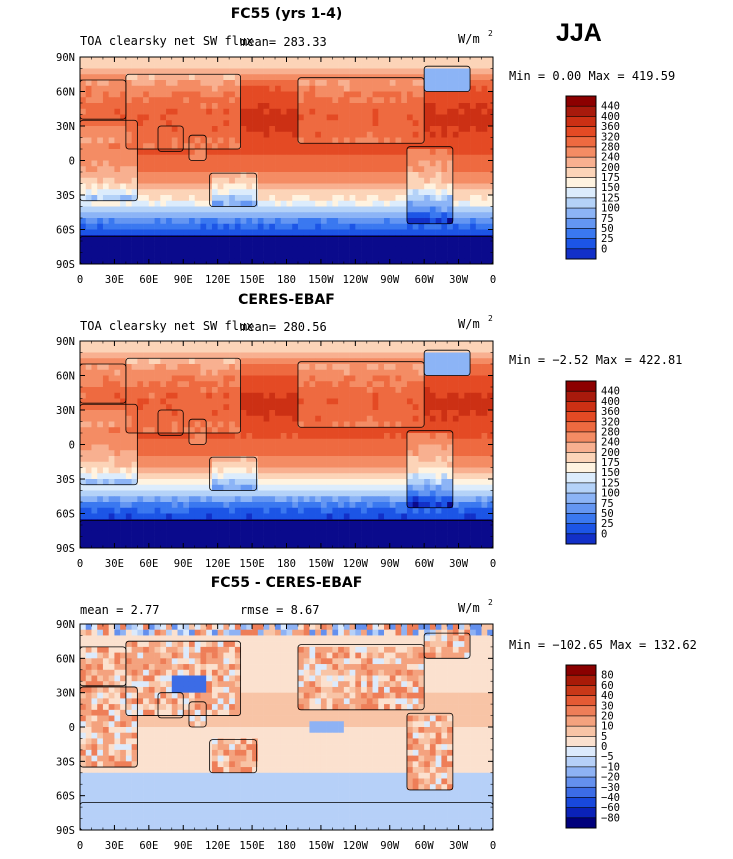  I want to click on panel-title: FC55 (yrs 1-4), so click(286, 14).